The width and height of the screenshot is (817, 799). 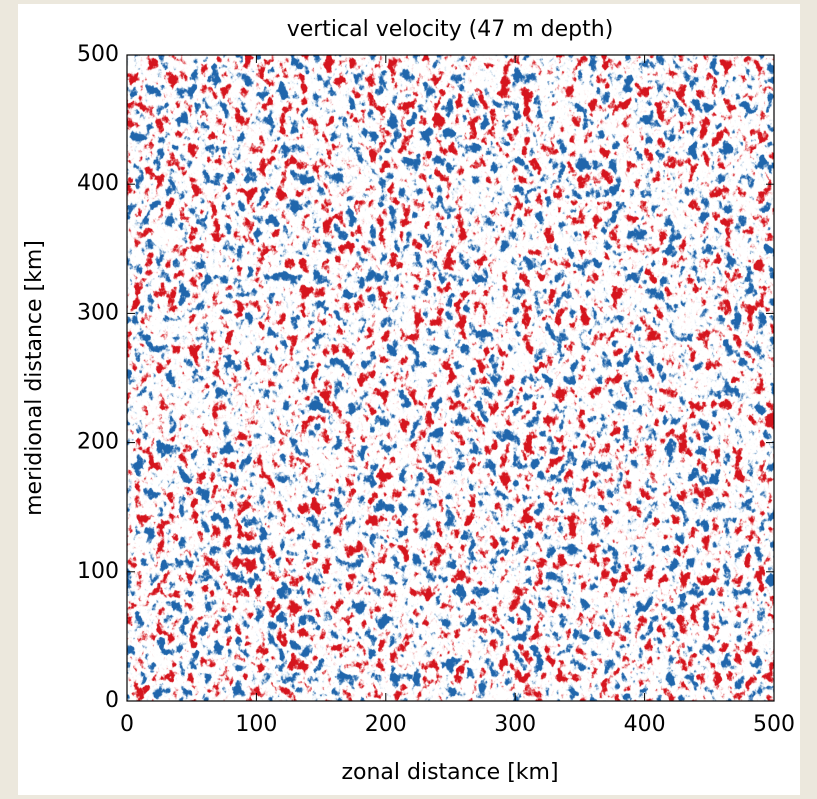 What do you see at coordinates (98, 312) in the screenshot?
I see `y-tick-label: 300` at bounding box center [98, 312].